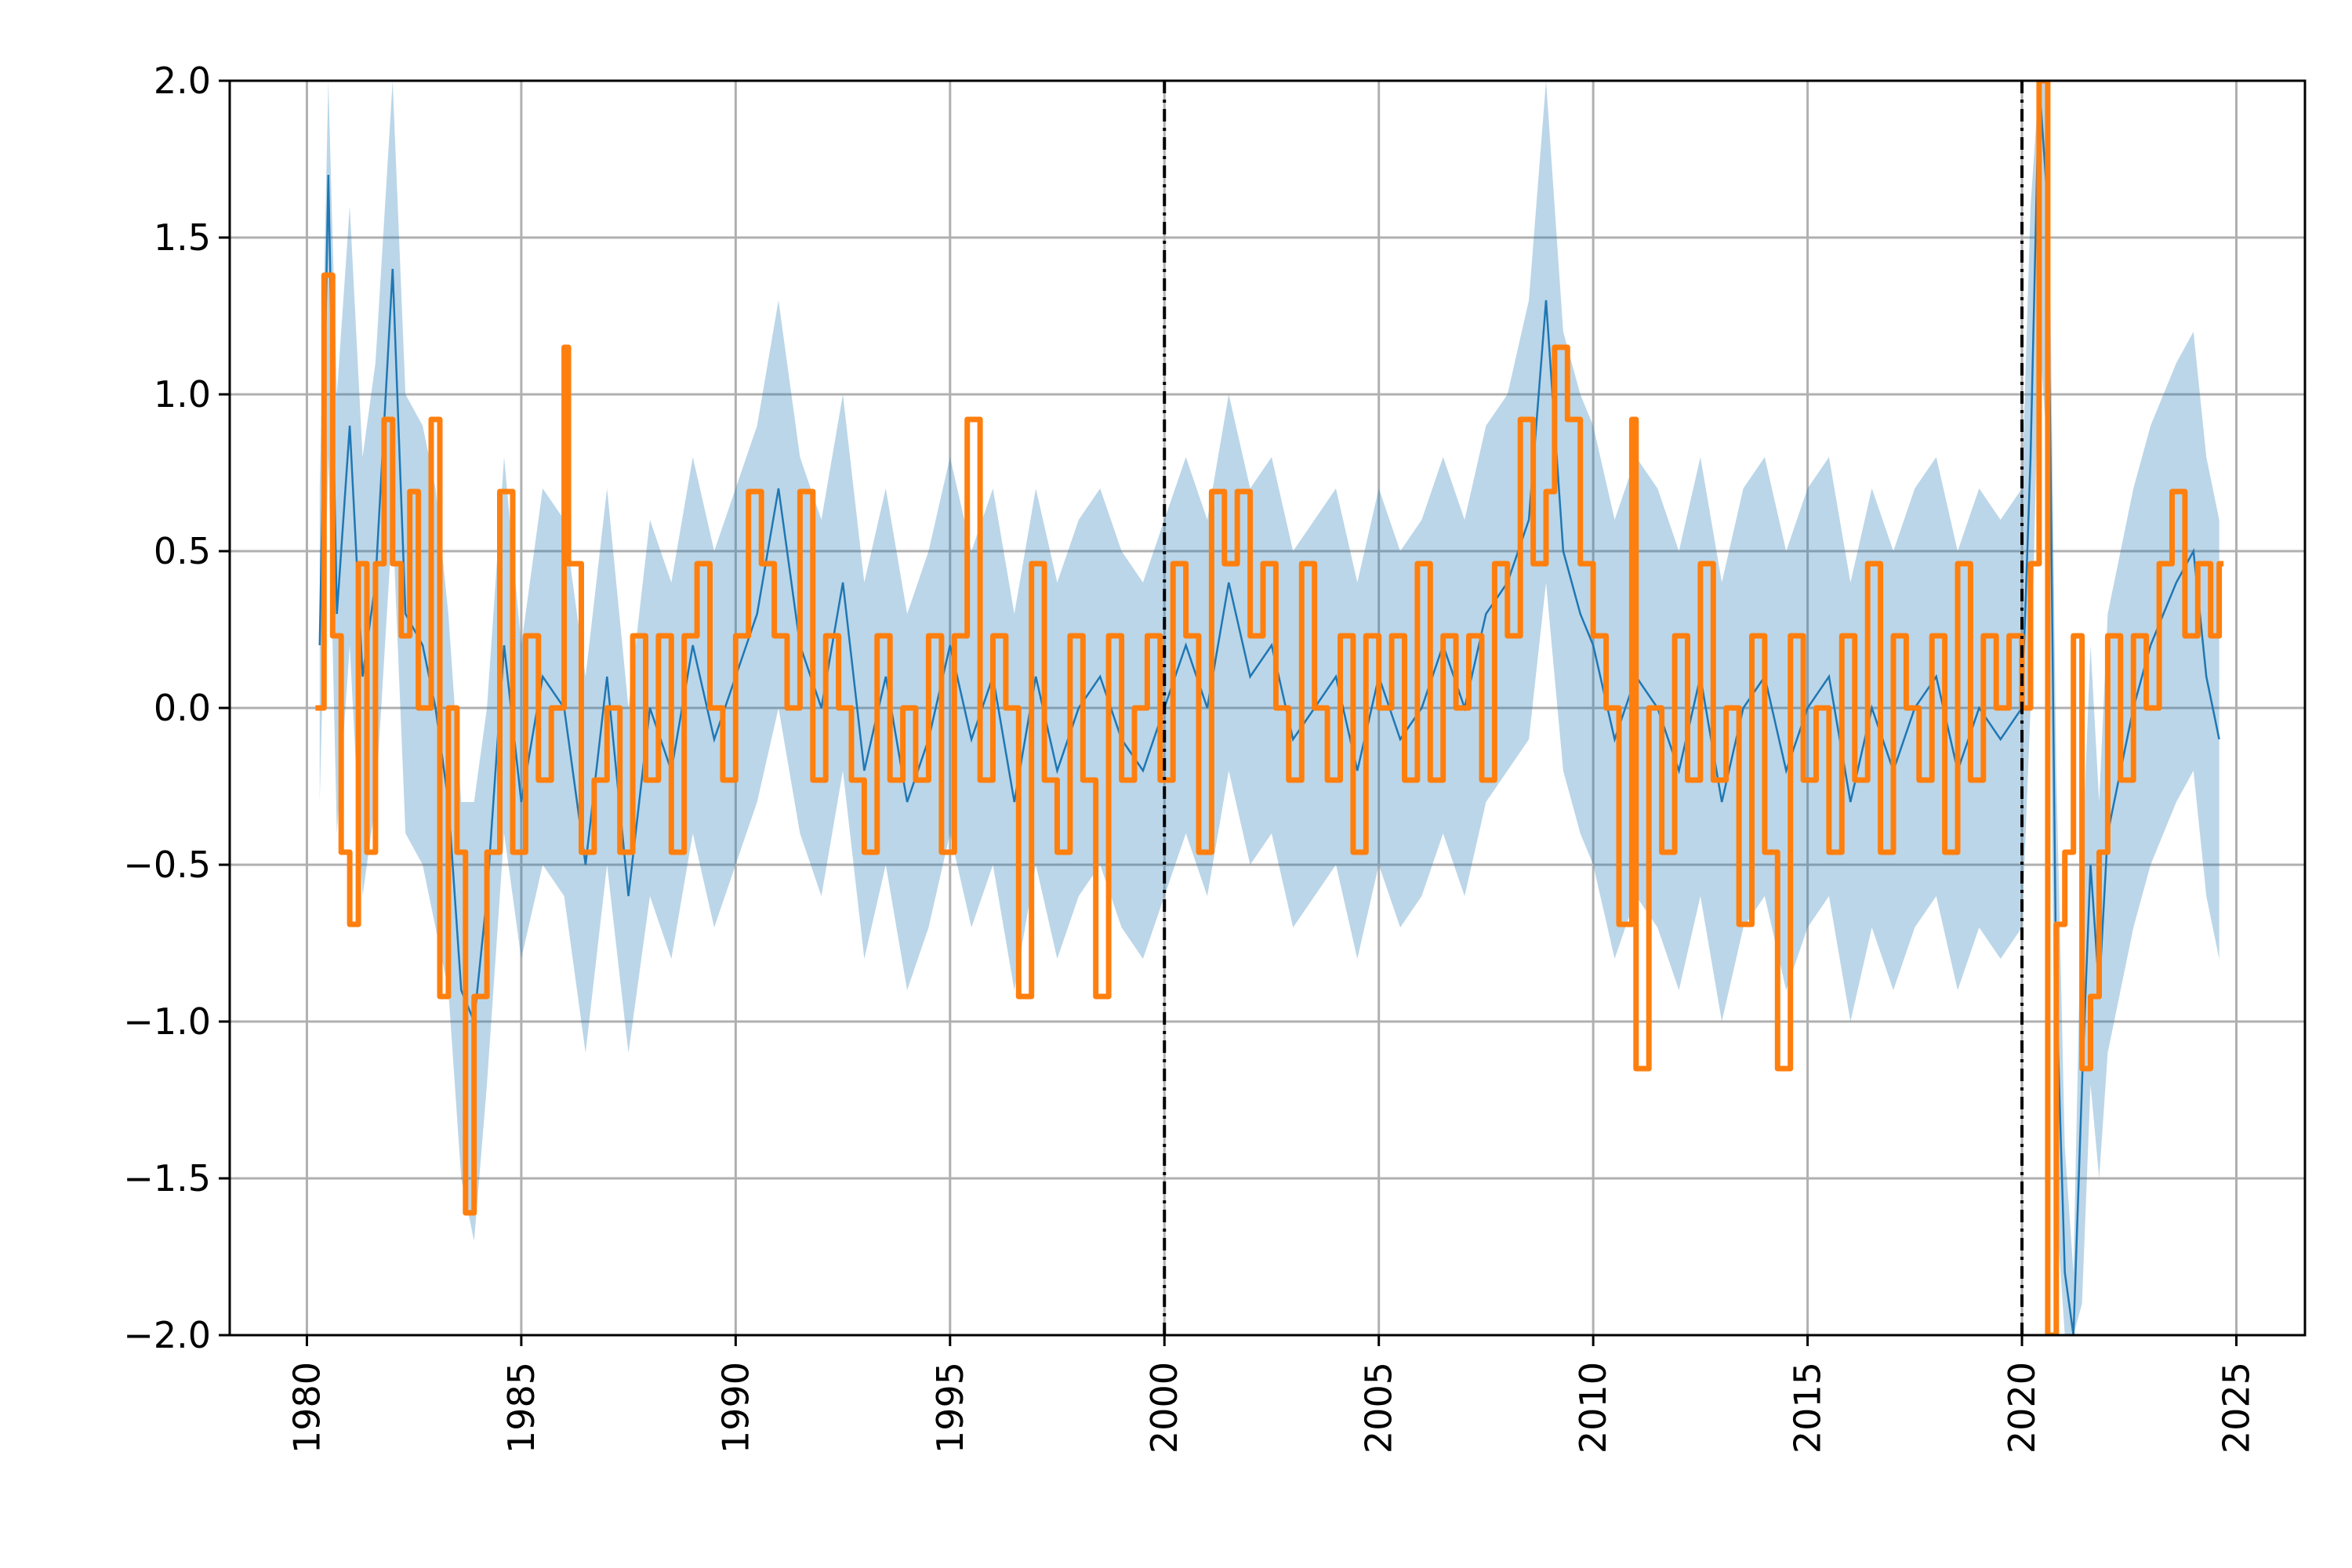 This screenshot has width=2352, height=1568. What do you see at coordinates (950, 1408) in the screenshot?
I see `x-tick-label: 1995` at bounding box center [950, 1408].